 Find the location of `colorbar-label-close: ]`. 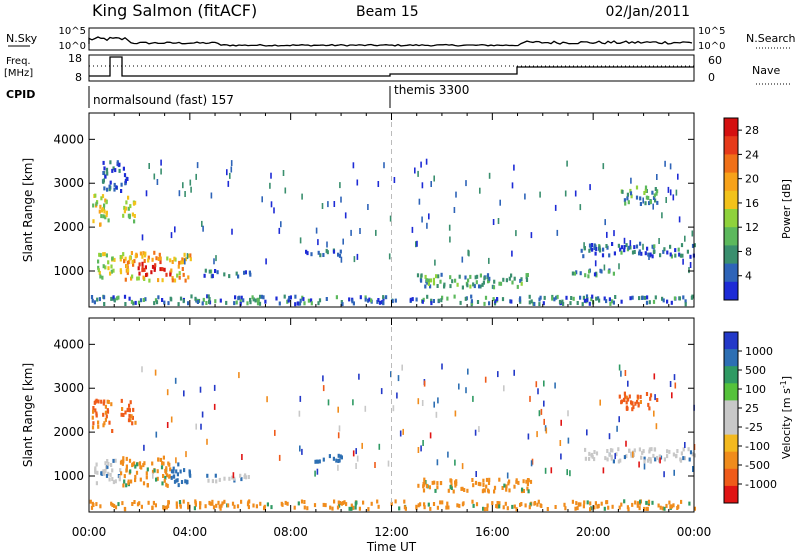

colorbar-label-close: ] is located at coordinates (786, 378).